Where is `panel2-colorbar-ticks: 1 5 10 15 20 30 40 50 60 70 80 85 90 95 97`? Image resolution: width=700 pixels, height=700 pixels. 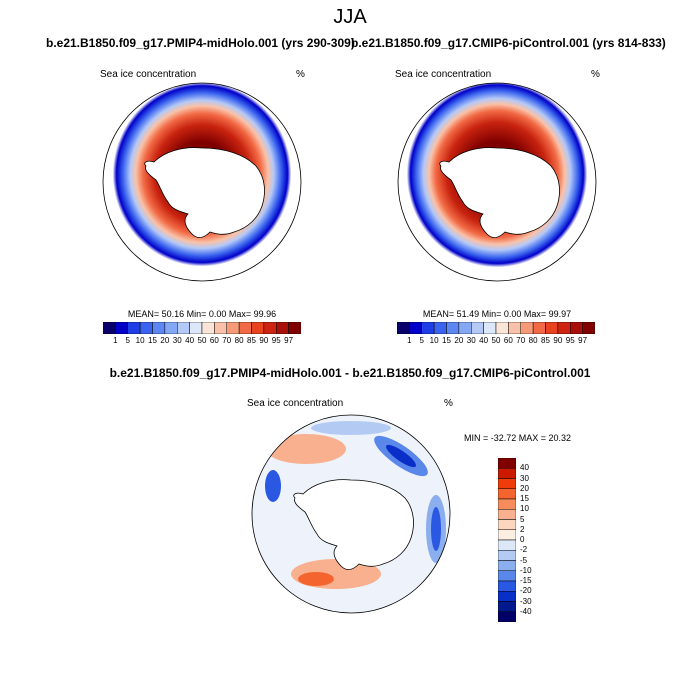
panel2-colorbar-ticks: 1 5 10 15 20 30 40 50 60 70 80 85 90 95 97 is located at coordinates (496, 342).